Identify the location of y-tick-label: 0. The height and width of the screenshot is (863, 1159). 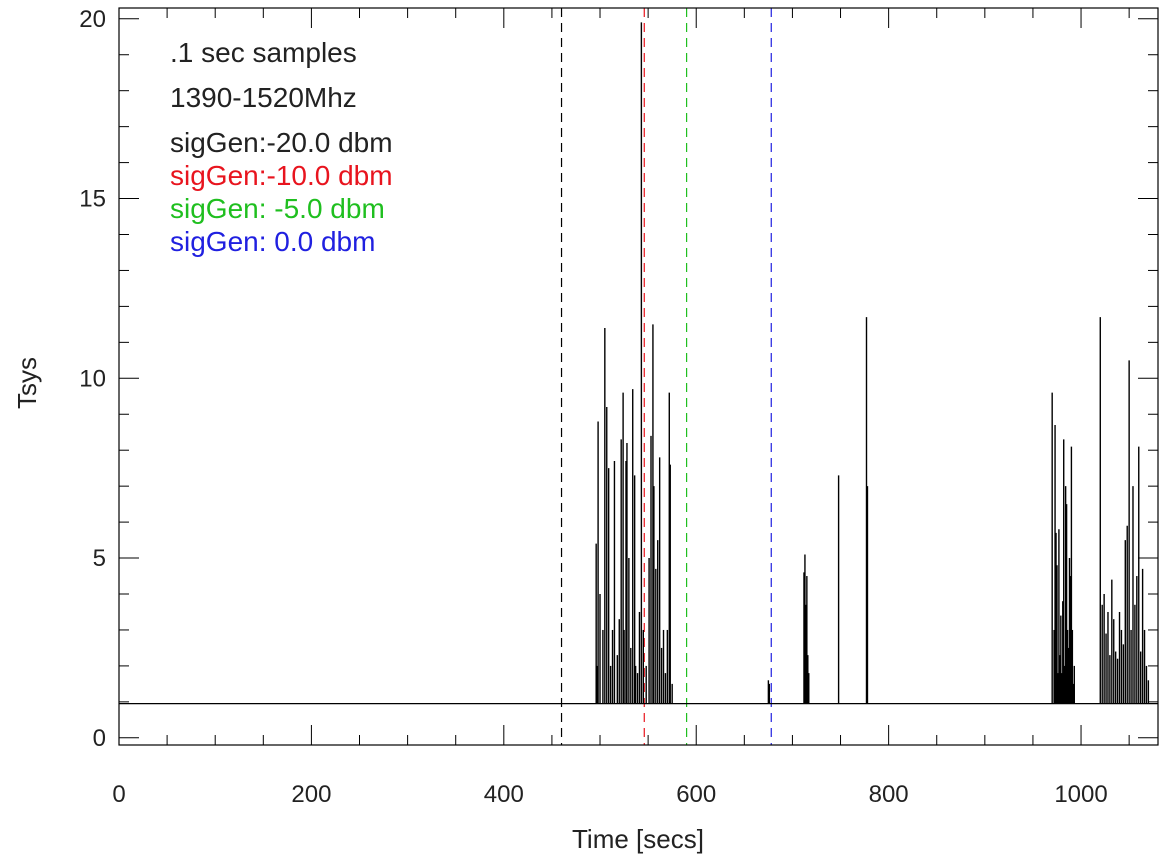
(99, 738).